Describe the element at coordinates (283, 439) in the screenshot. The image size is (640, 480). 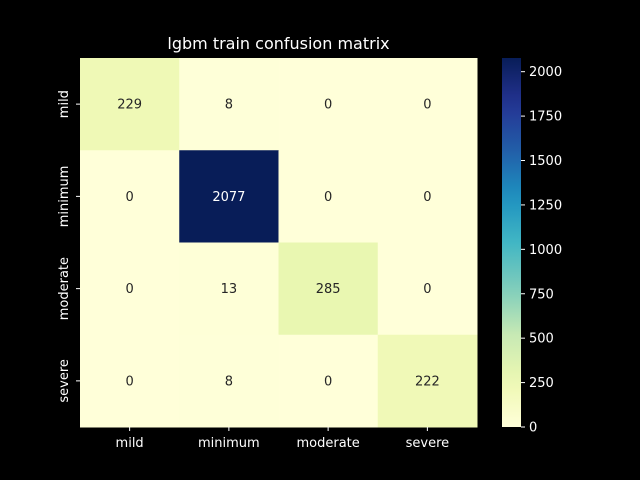
I see `x-axis: mild minimum moderate severe` at that location.